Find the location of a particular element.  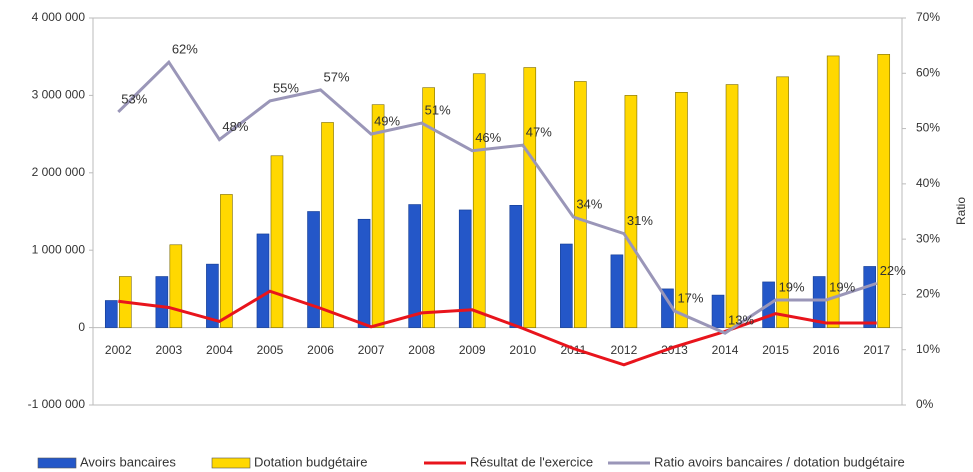

data-label: 55% is located at coordinates (286, 87).